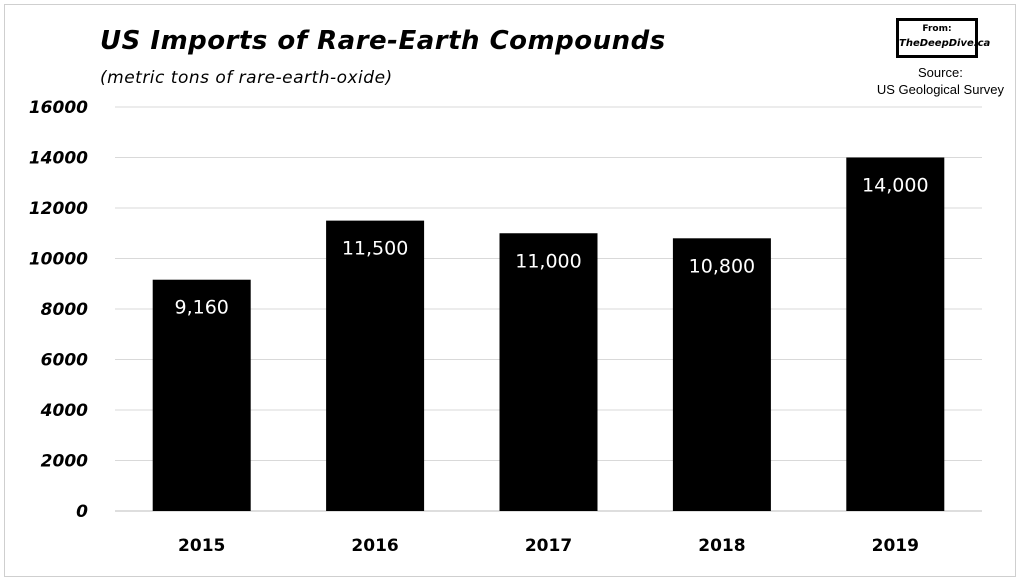  Describe the element at coordinates (548, 546) in the screenshot. I see `x-tick-label: 2017` at that location.